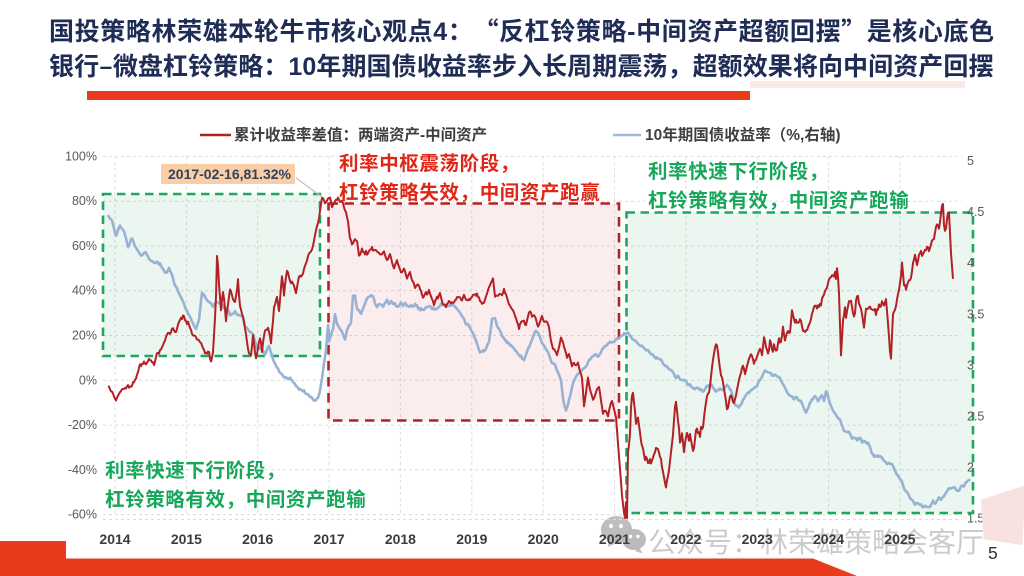 The height and width of the screenshot is (576, 1024). I want to click on svg-text: 2019, so click(471, 539).